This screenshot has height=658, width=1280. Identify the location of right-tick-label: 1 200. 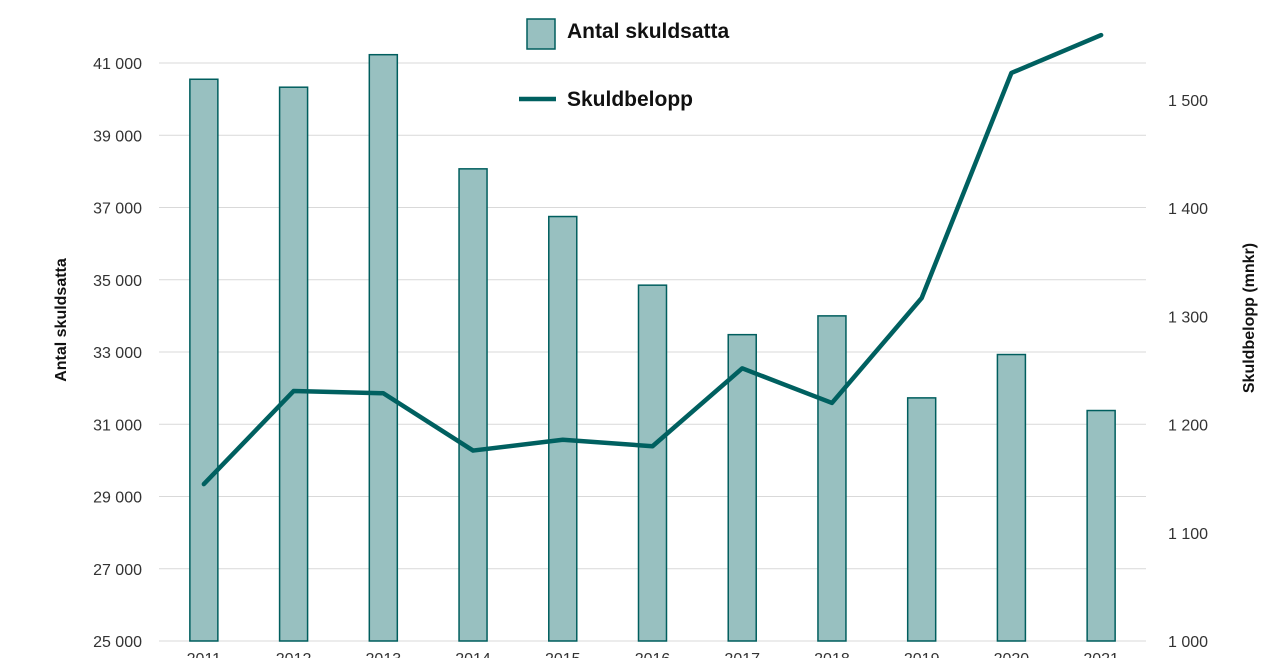
(1188, 426).